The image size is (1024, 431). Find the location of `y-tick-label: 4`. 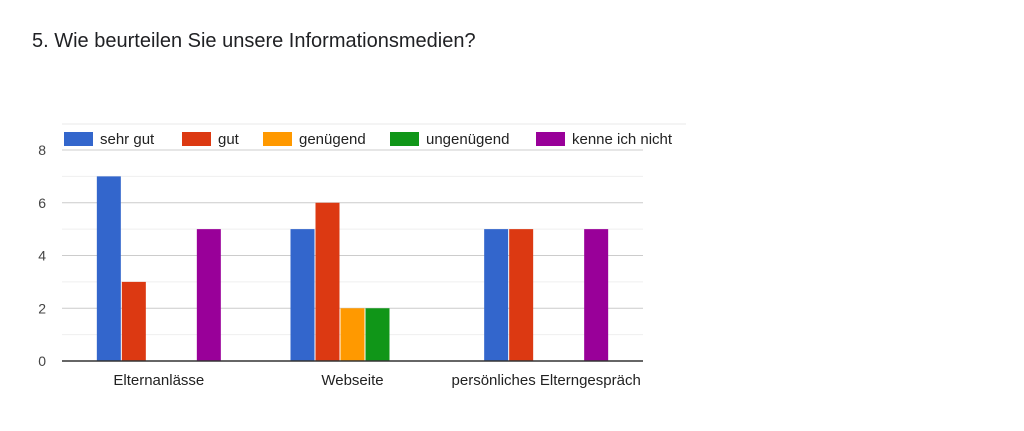

y-tick-label: 4 is located at coordinates (42, 256).